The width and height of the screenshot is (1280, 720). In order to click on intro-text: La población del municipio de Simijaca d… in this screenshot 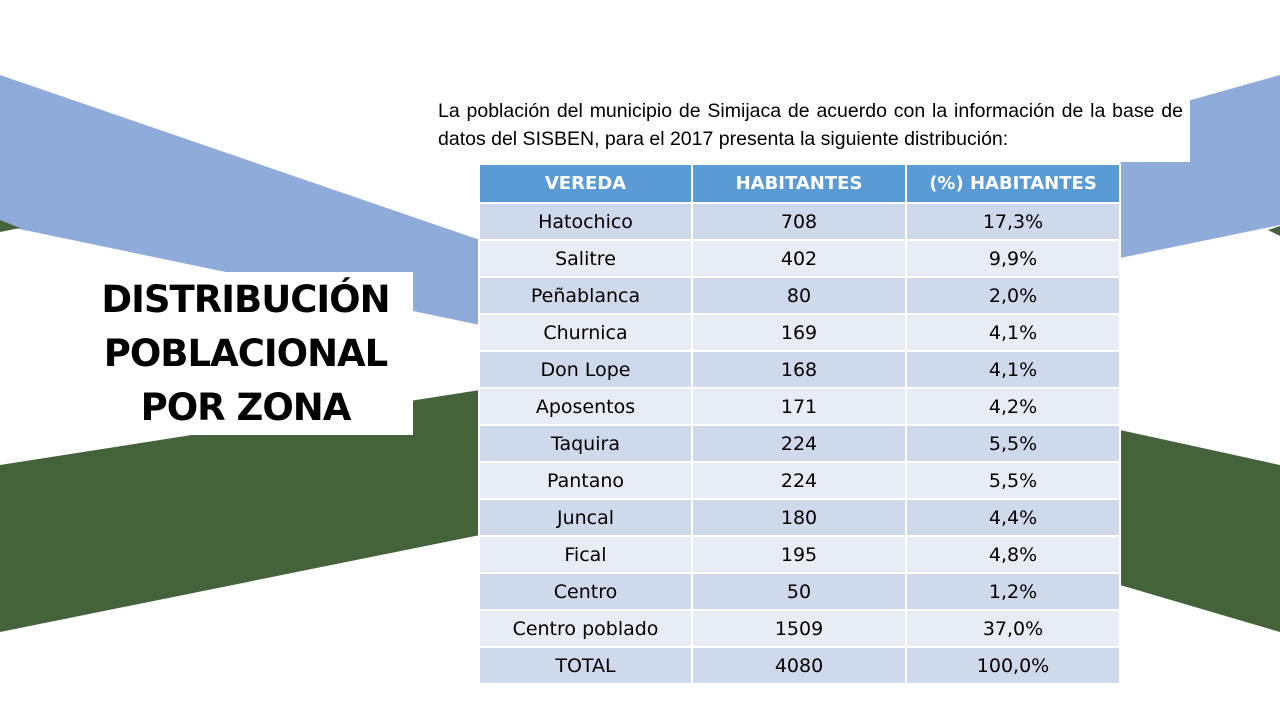, I will do `click(810, 125)`.